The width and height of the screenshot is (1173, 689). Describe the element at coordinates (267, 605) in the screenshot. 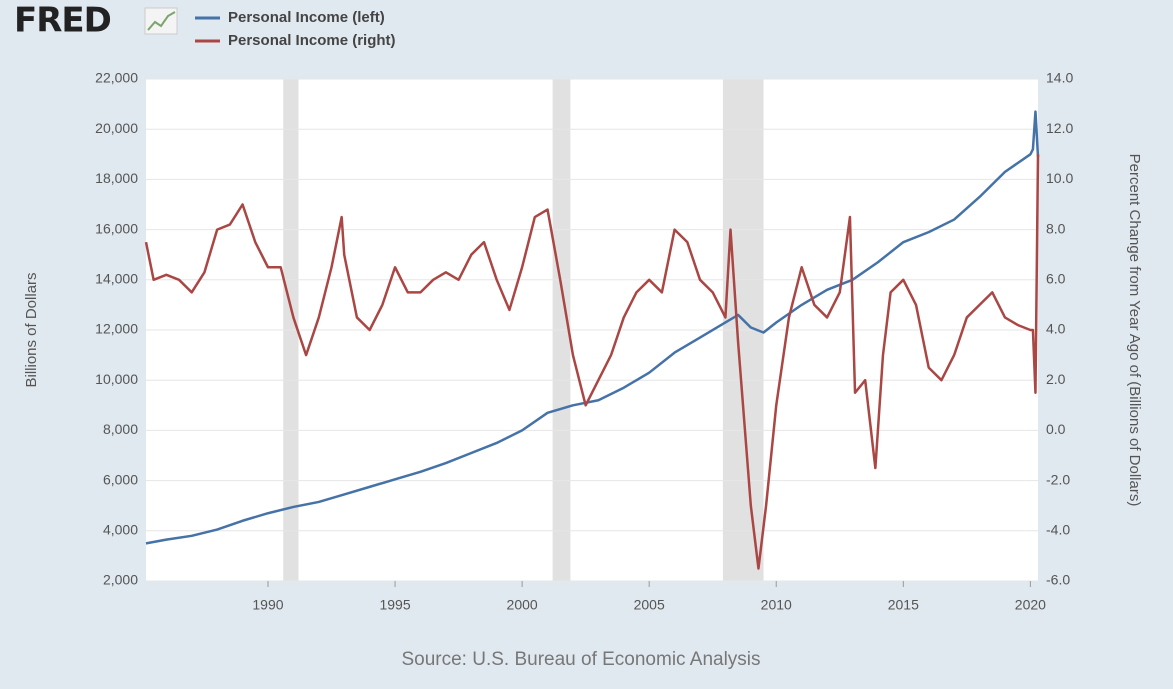

I see `x-tick-label: 1990` at that location.